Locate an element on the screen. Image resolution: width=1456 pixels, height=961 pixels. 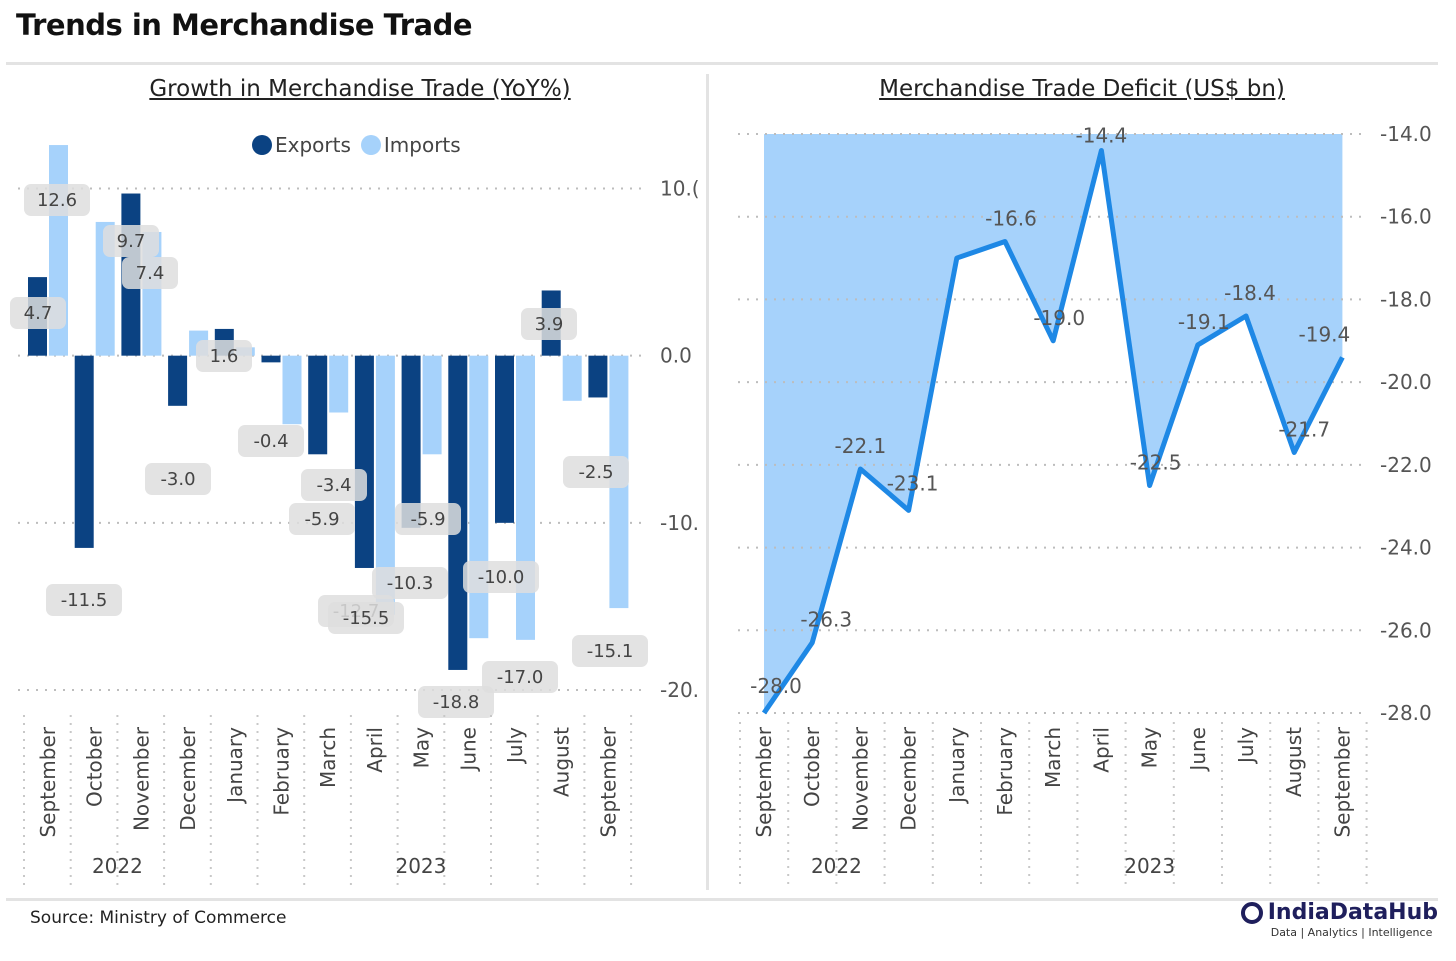
bar-data-label-17: 3.9 is located at coordinates (549, 324).